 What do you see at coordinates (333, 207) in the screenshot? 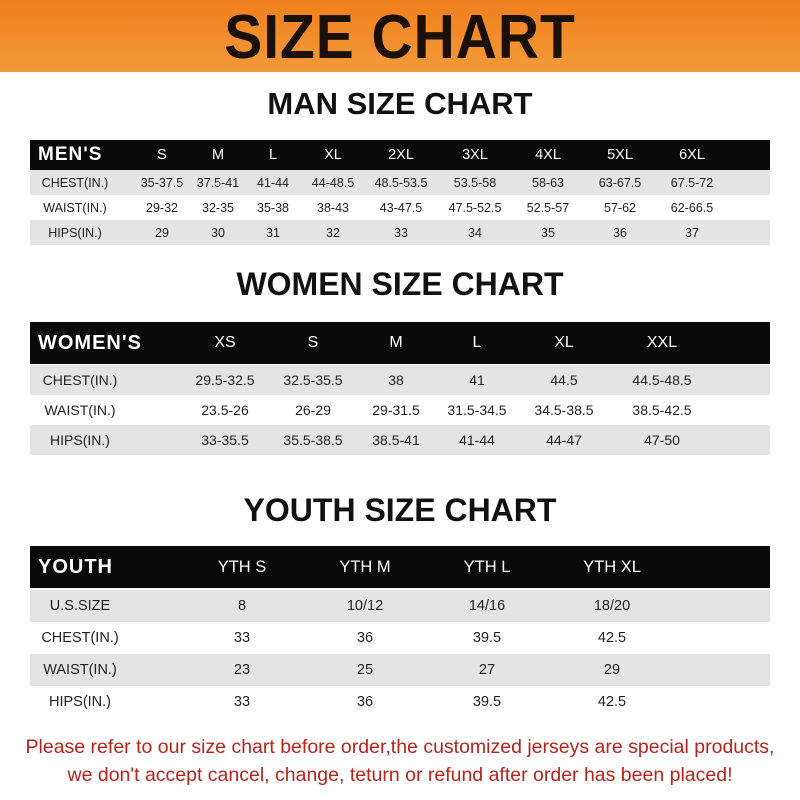
I see `table-cell: 38-43` at bounding box center [333, 207].